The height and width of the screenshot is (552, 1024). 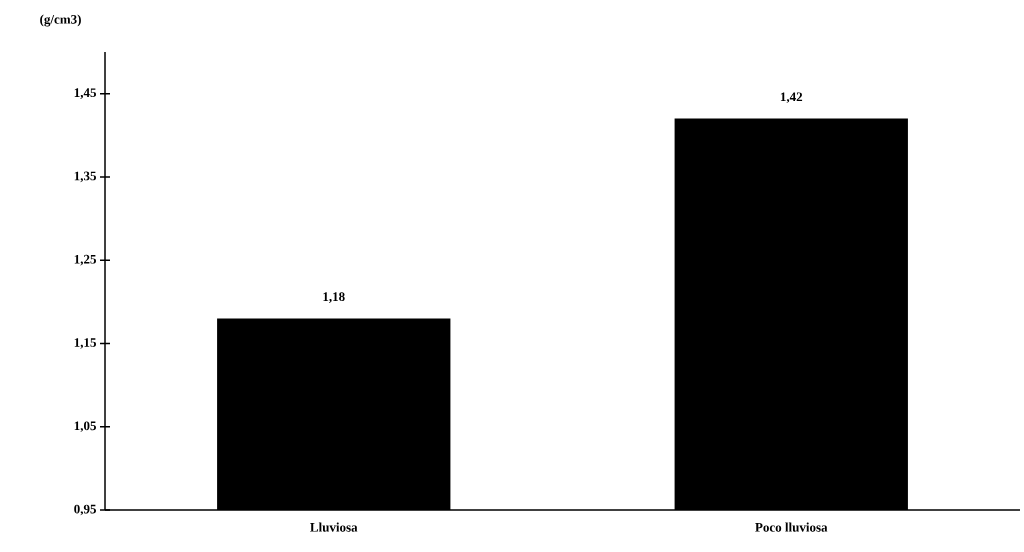 What do you see at coordinates (791, 98) in the screenshot?
I see `data-label: 1,42` at bounding box center [791, 98].